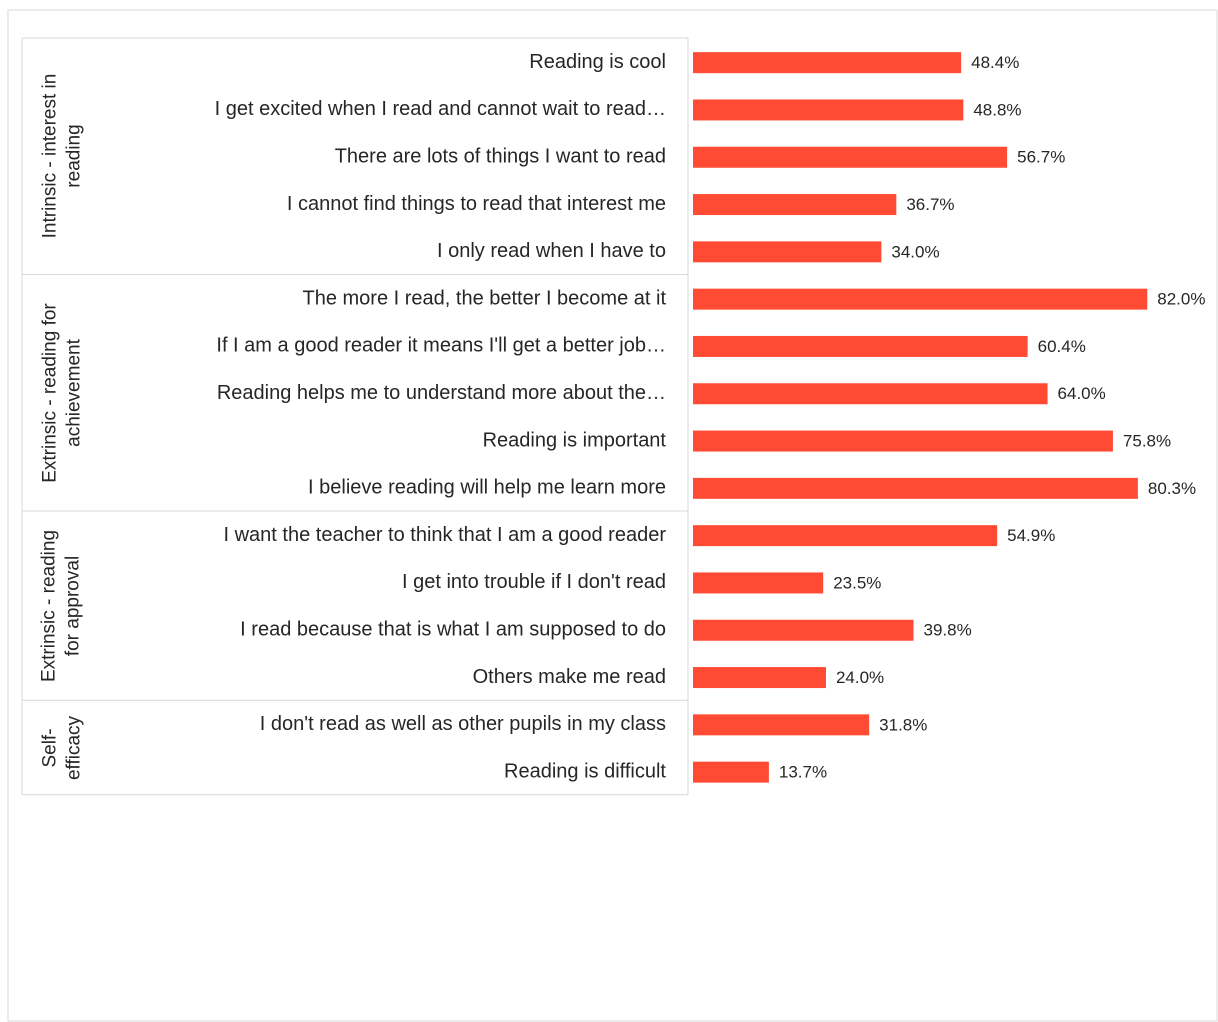  Describe the element at coordinates (997, 109) in the screenshot. I see `value-label: 48.8%` at that location.